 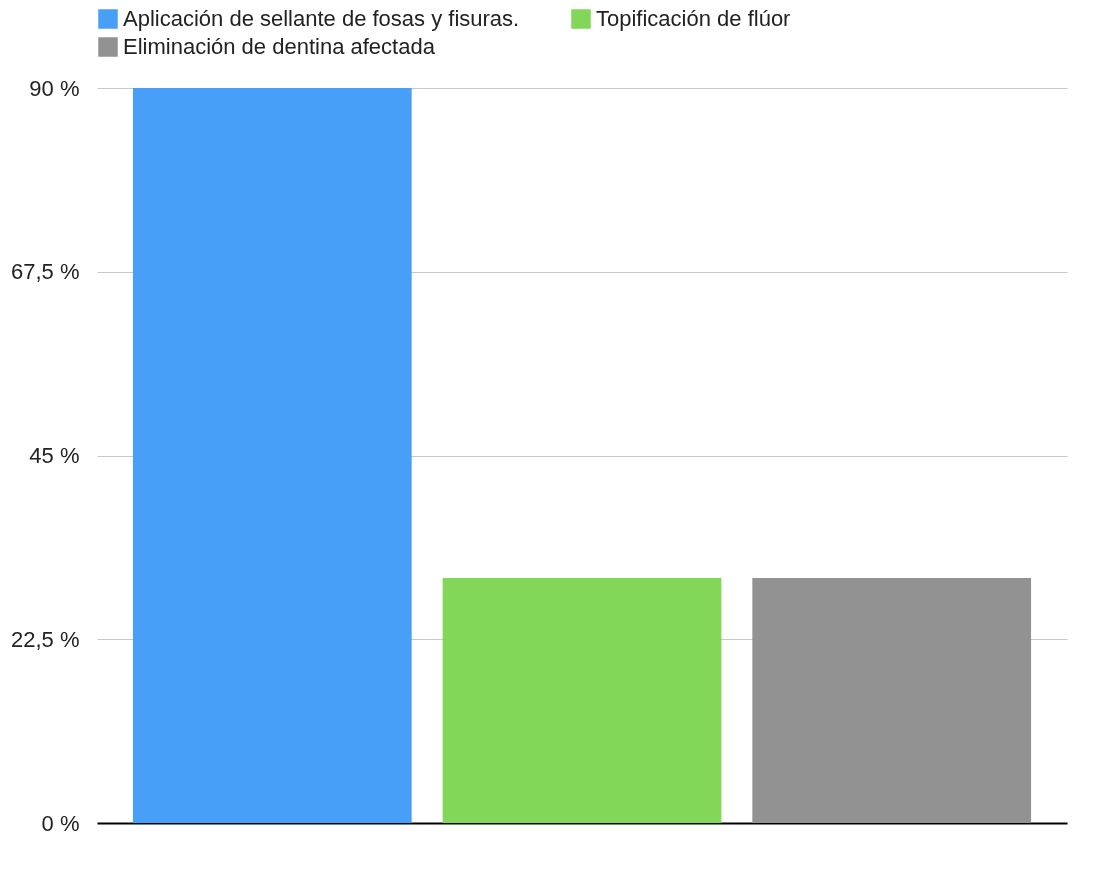 I want to click on legend-label: Topificación de flúor, so click(x=693, y=18).